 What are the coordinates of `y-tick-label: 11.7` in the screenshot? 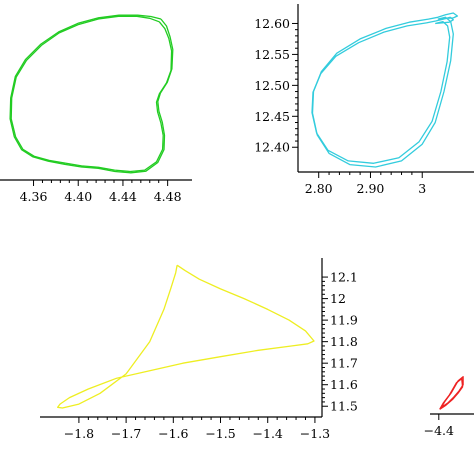 It's located at (344, 363).